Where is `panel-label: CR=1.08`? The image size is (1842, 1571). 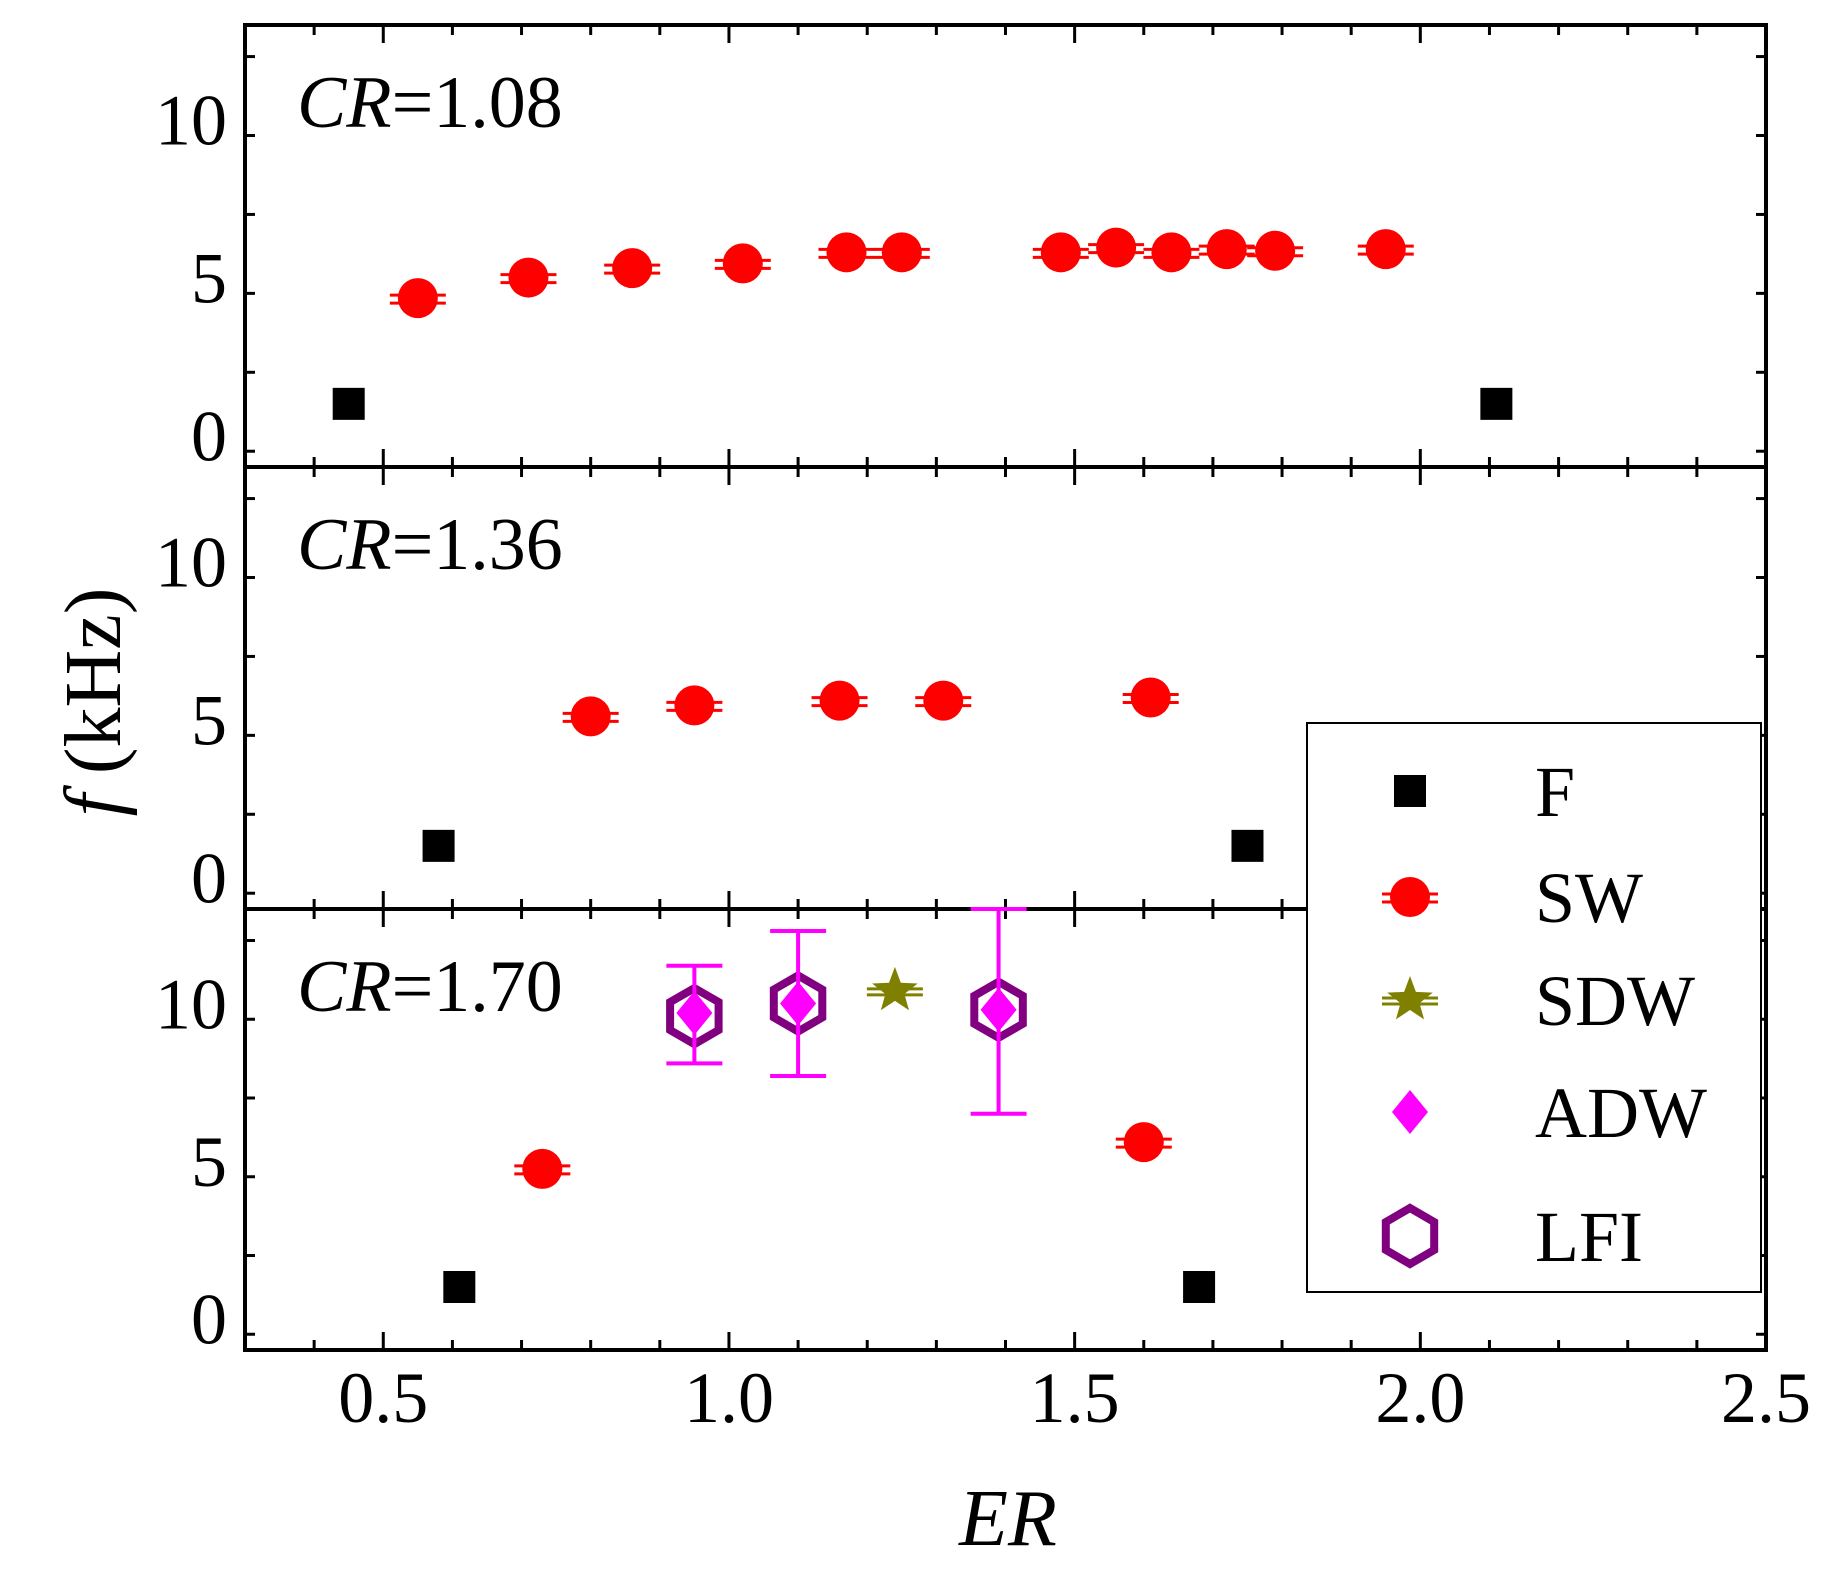 panel-label: CR=1.08 is located at coordinates (430, 103).